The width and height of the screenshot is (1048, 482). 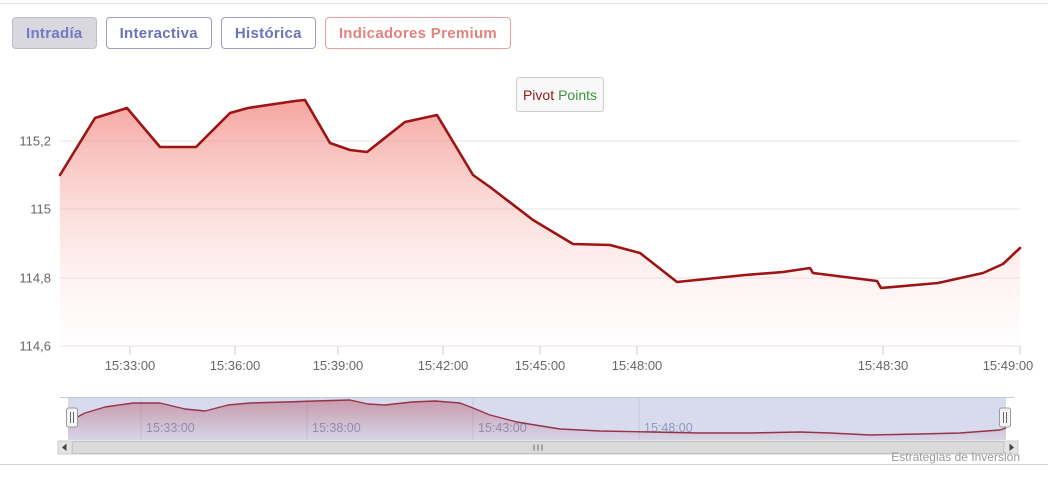 I want to click on bottom-divider, so click(x=524, y=464).